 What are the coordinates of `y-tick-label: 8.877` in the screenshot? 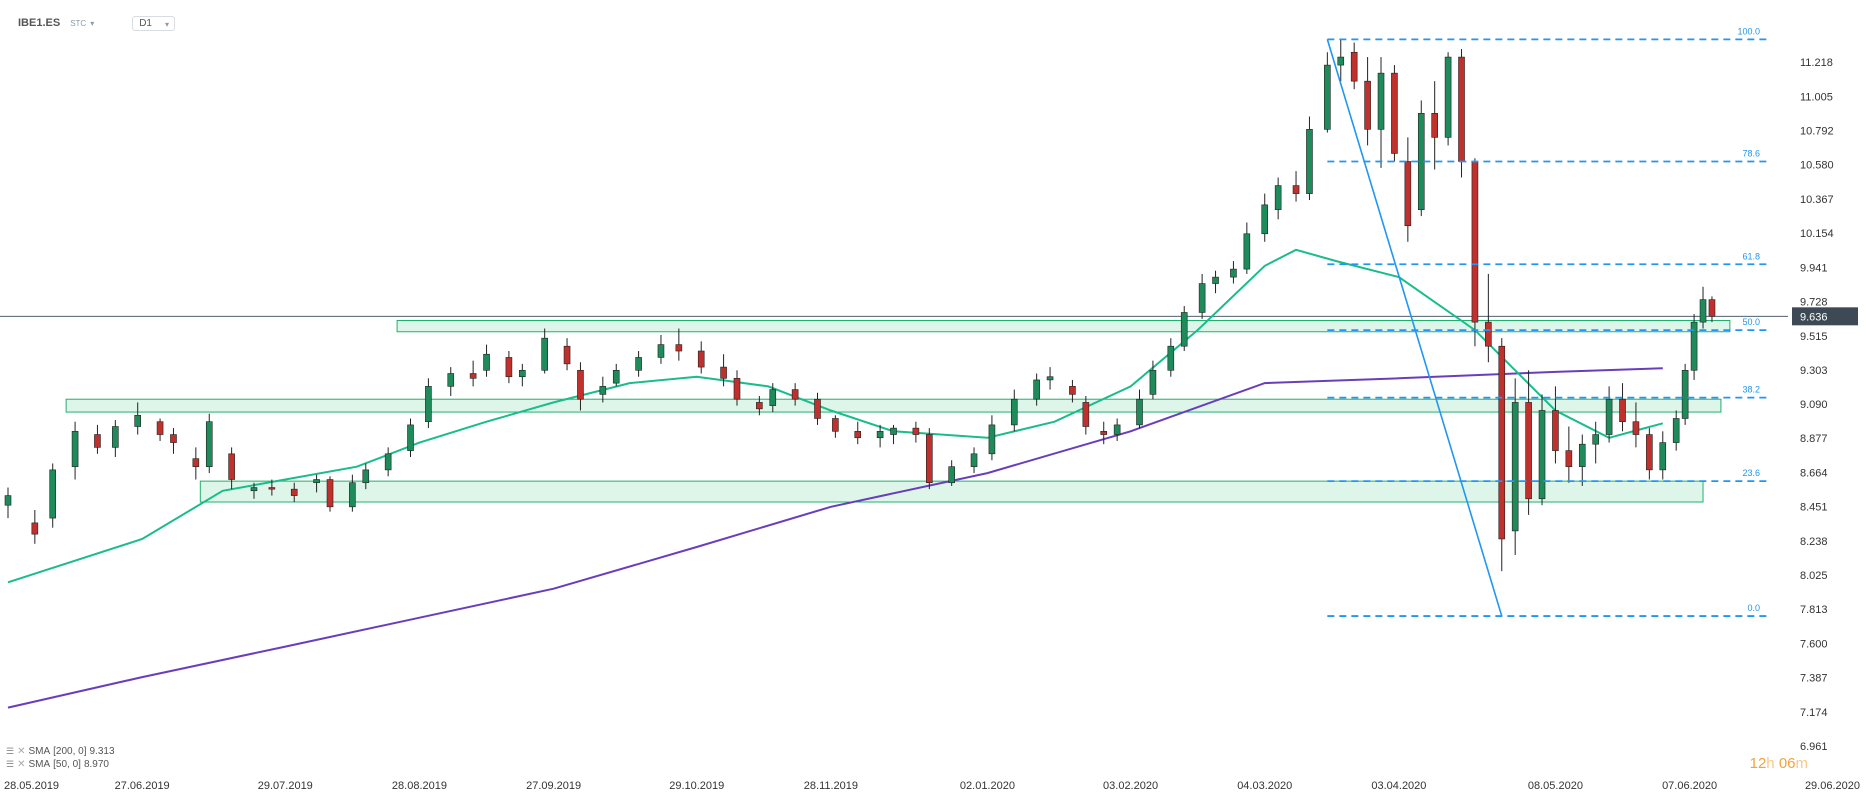 It's located at (1814, 439).